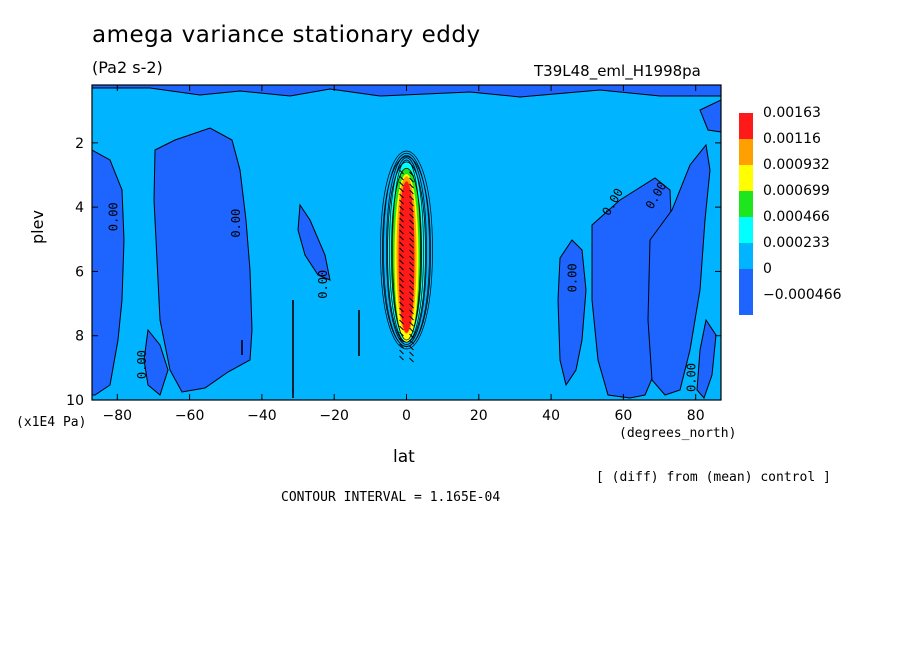 This screenshot has width=904, height=654. I want to click on legend-label: 0.000699, so click(796, 191).